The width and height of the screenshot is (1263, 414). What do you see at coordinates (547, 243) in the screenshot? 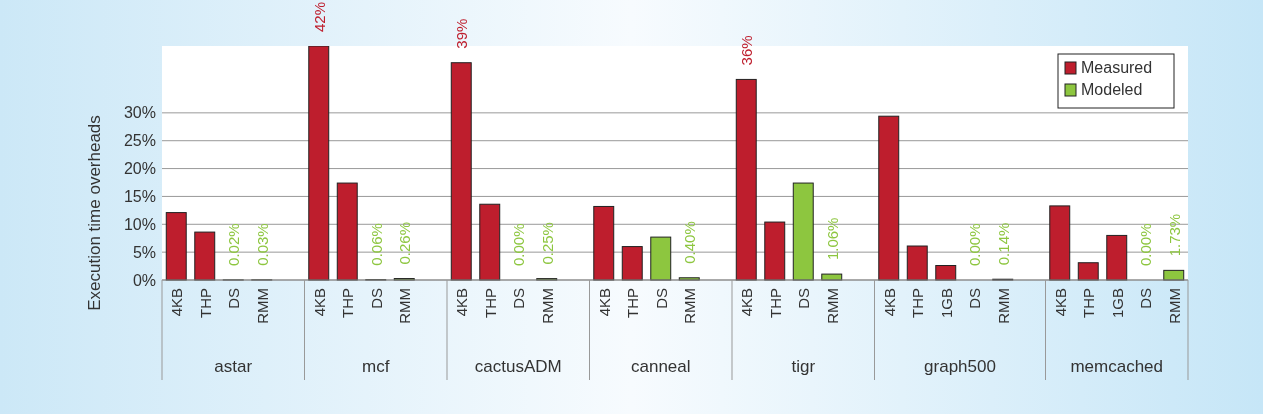
I see `data-label: 0.25%` at bounding box center [547, 243].